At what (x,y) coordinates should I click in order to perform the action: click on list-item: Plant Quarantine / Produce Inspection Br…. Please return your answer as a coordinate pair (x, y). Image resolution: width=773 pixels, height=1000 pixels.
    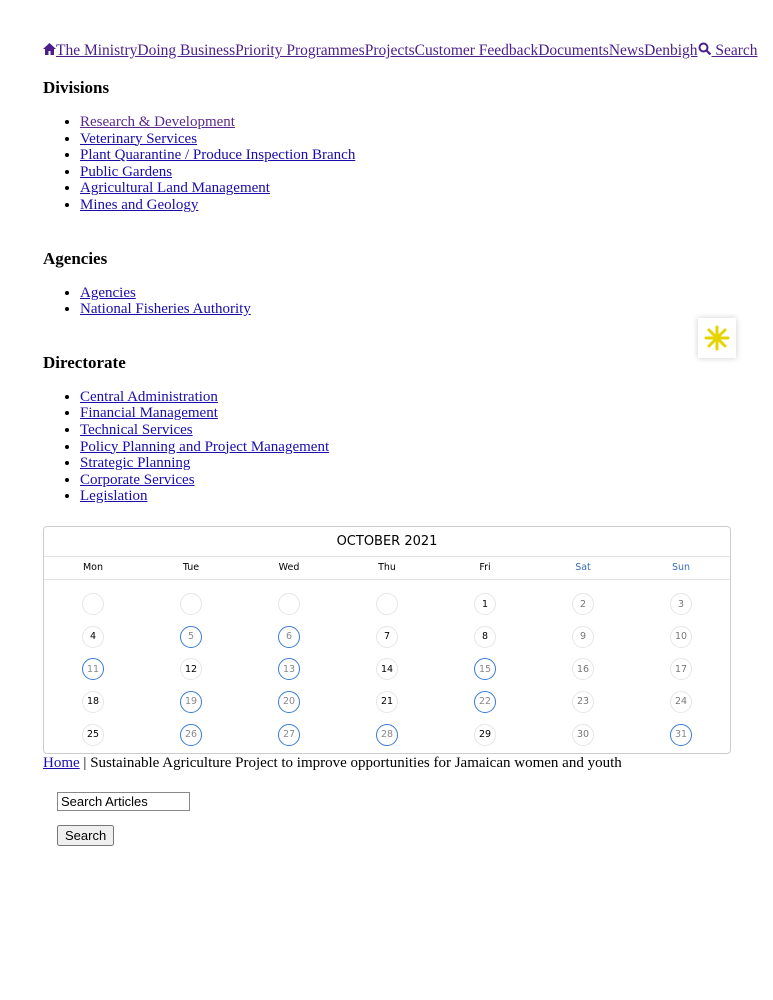
    Looking at the image, I should click on (405, 155).